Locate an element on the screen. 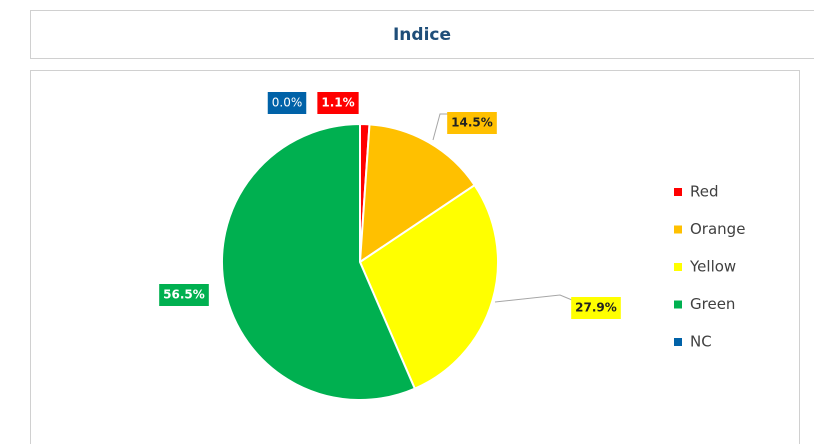  data-label: 27.9% is located at coordinates (596, 308).